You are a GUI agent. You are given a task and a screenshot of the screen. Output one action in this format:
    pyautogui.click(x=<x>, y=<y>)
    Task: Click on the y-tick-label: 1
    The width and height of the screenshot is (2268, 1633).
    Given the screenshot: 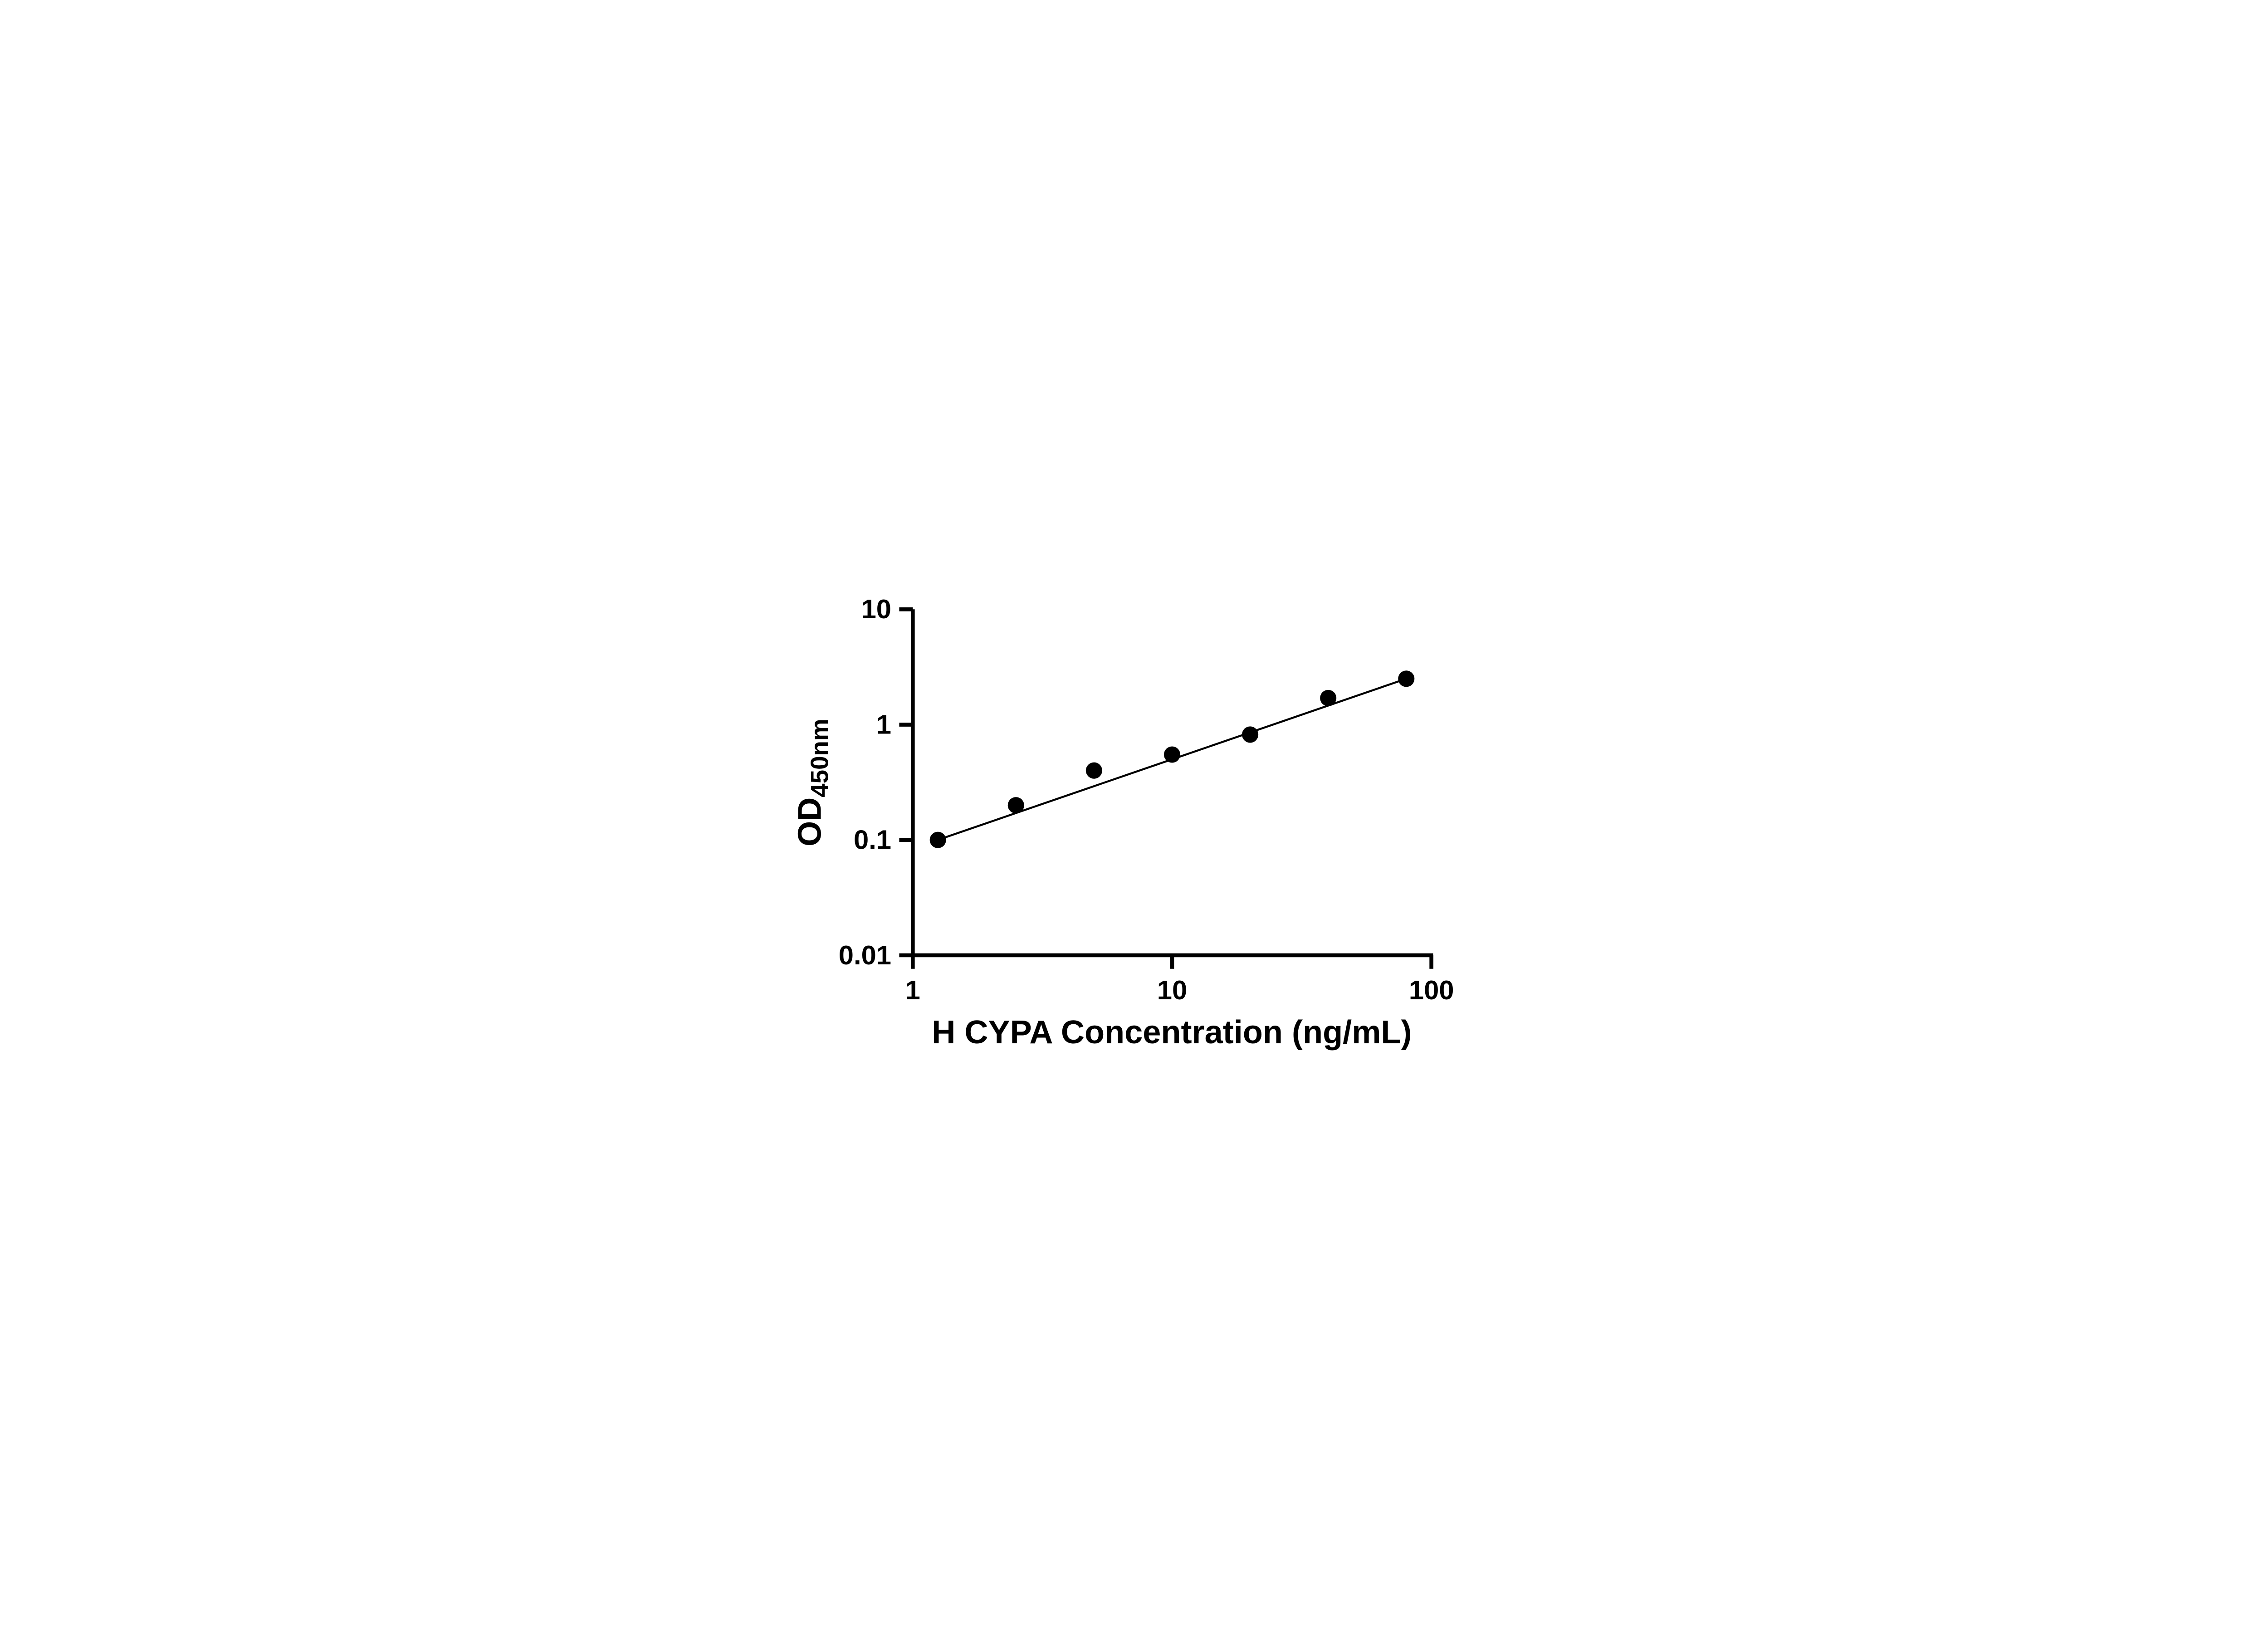 What is the action you would take?
    pyautogui.click(x=884, y=724)
    